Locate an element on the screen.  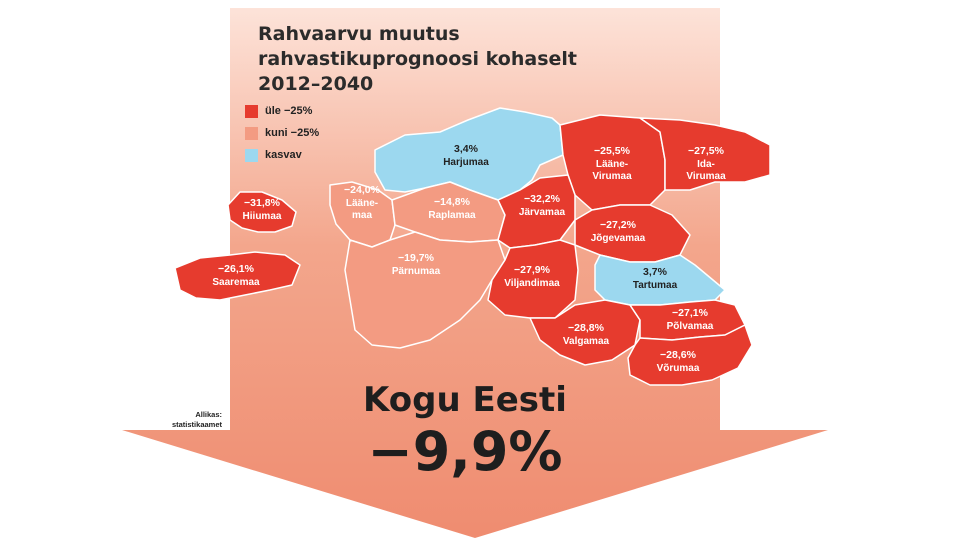
county-name-label: Põlvamaa is located at coordinates (690, 326).